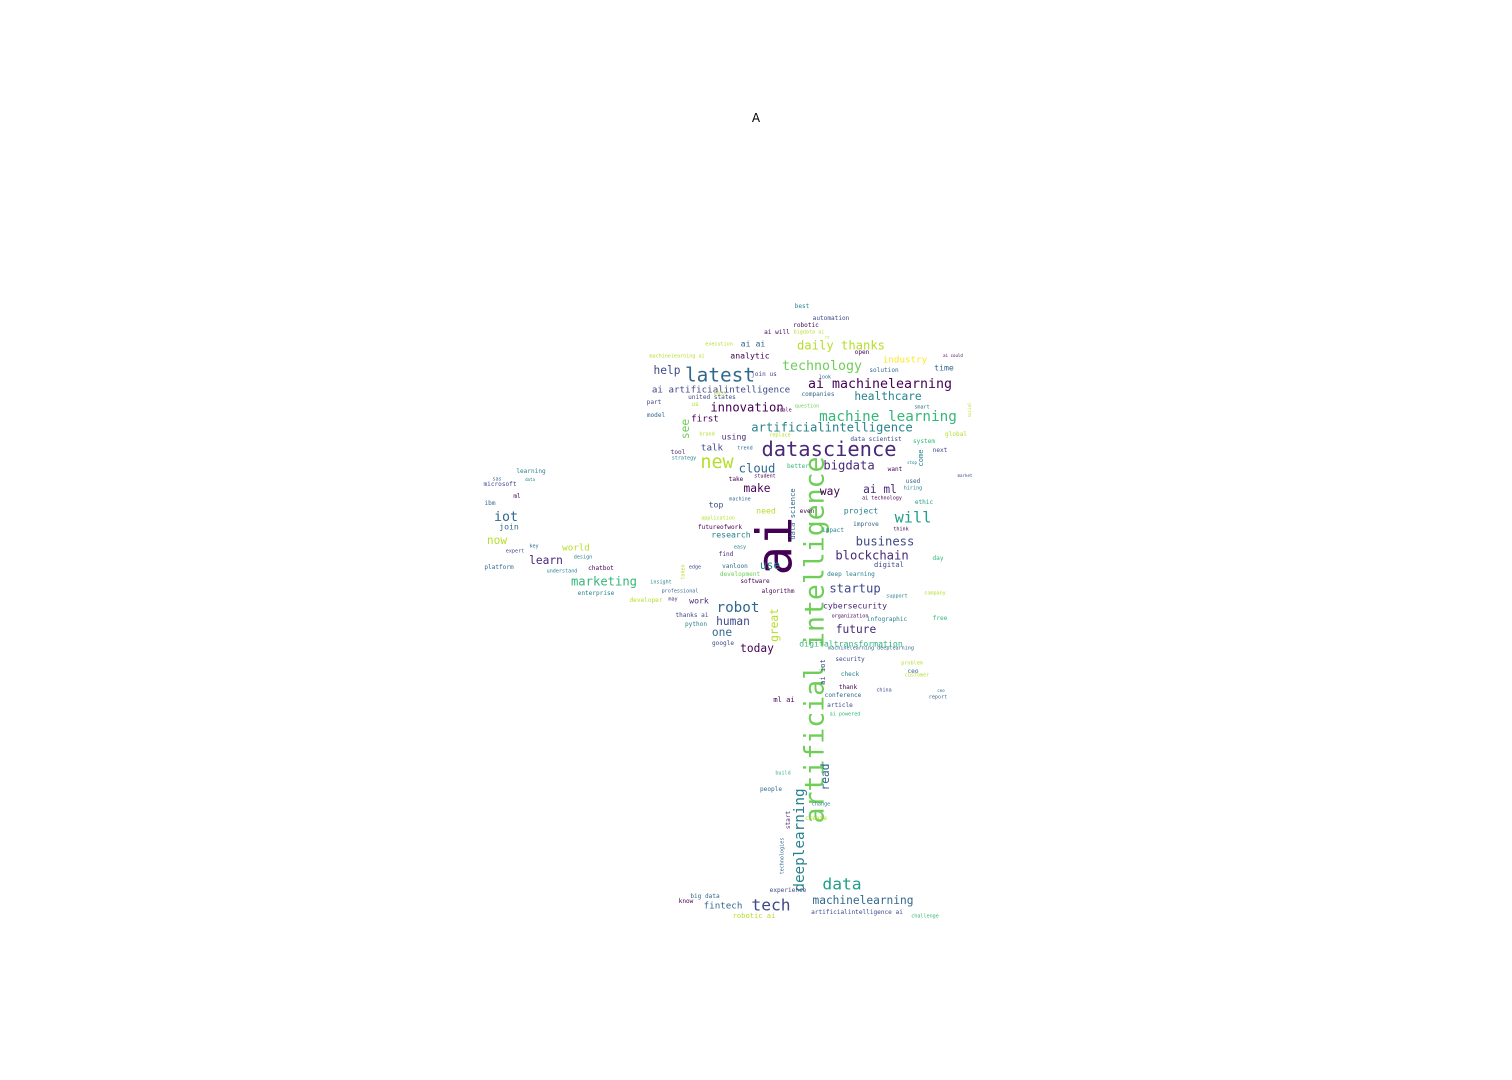 Image resolution: width=1512 pixels, height=1080 pixels. I want to click on cloud-word: join us, so click(764, 374).